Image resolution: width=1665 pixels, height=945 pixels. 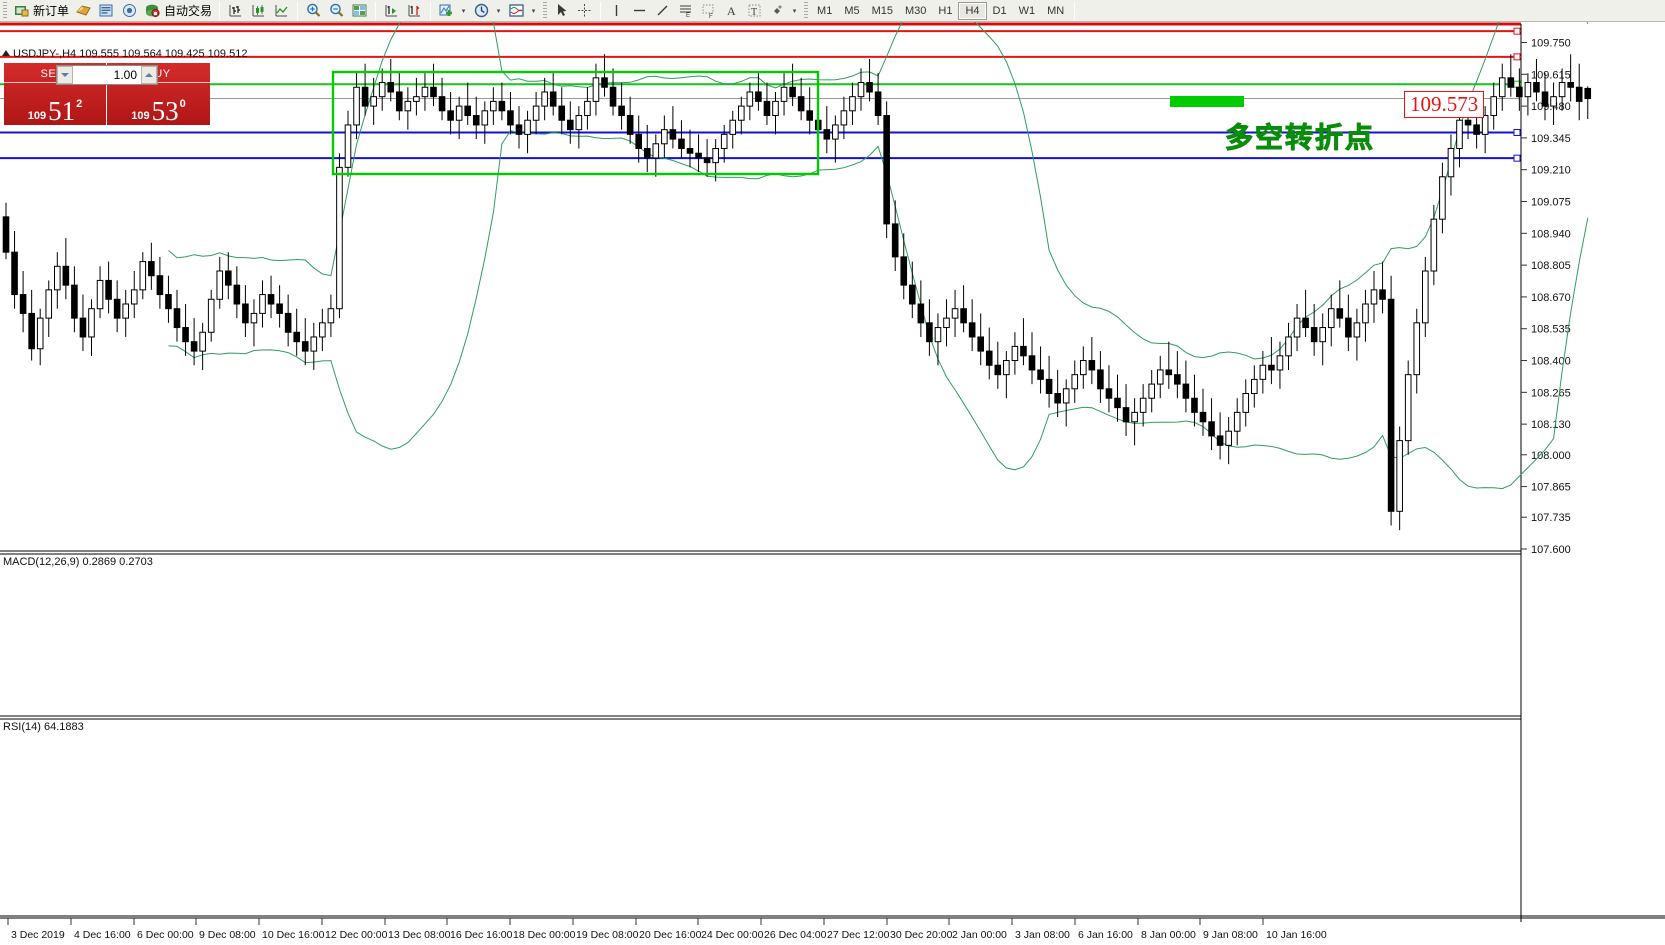 I want to click on channel-icon: F, so click(x=708, y=11).